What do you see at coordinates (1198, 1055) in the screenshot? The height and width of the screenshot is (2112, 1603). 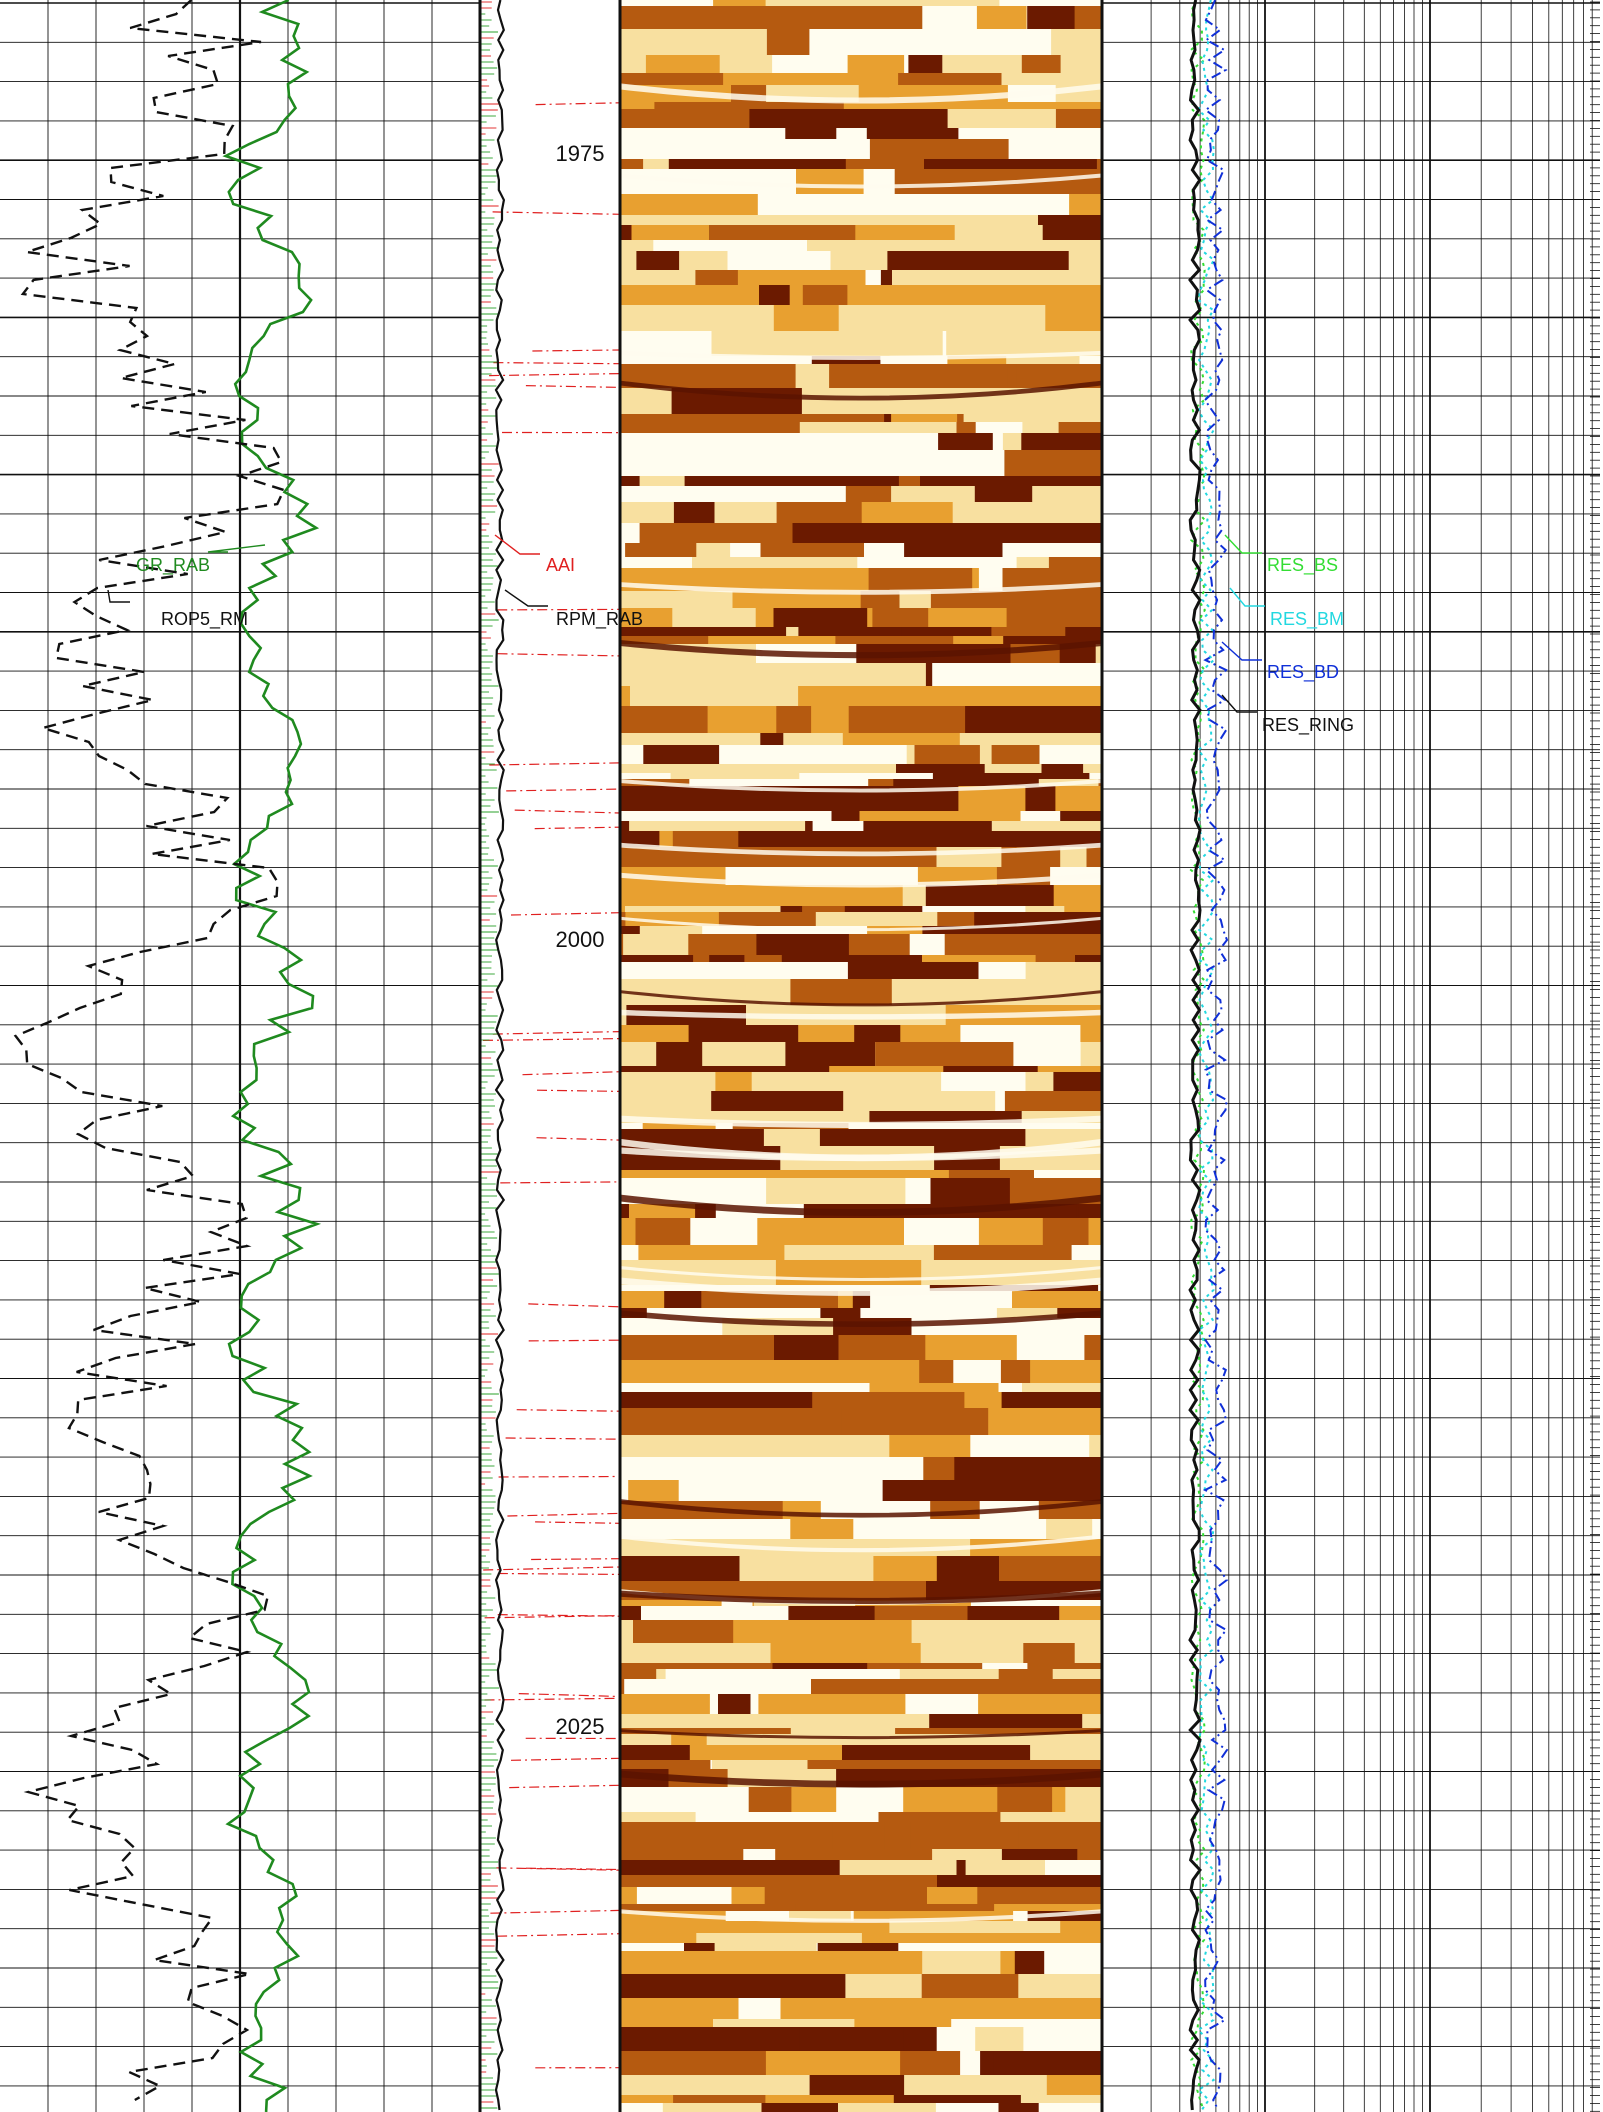 I see `res-bs-curve` at bounding box center [1198, 1055].